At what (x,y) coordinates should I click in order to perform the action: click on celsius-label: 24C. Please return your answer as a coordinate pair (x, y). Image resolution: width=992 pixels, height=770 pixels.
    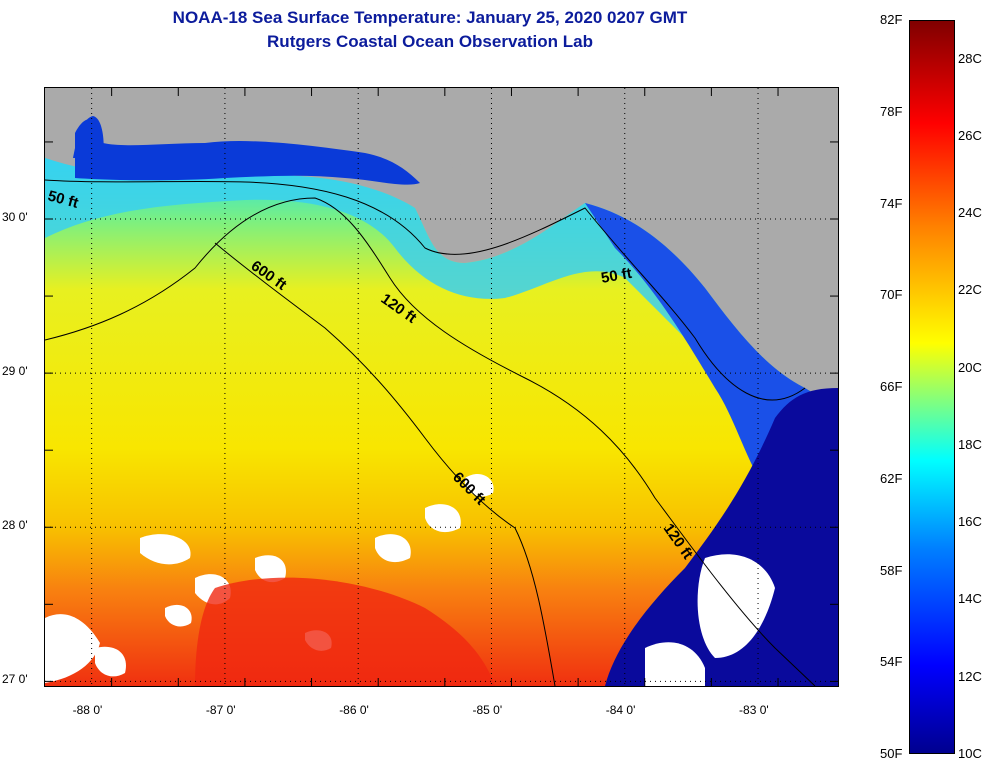
    Looking at the image, I should click on (970, 213).